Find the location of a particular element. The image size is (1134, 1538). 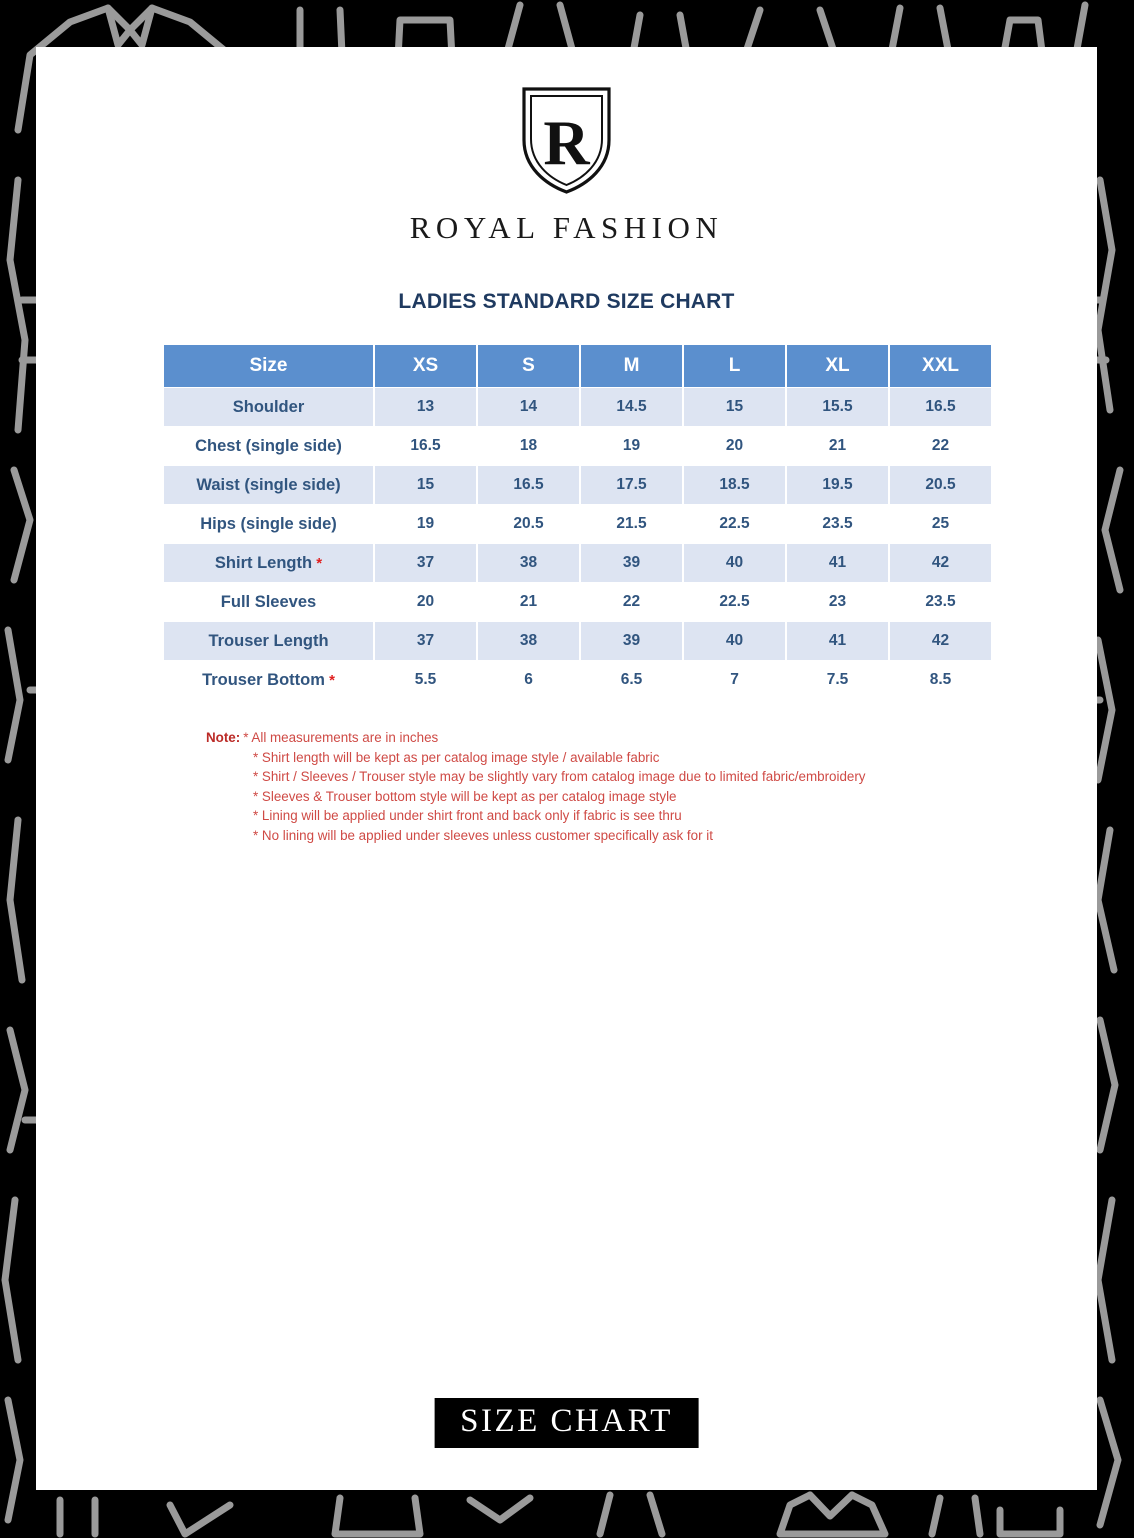

measurement-cell: 5.5 is located at coordinates (425, 680).